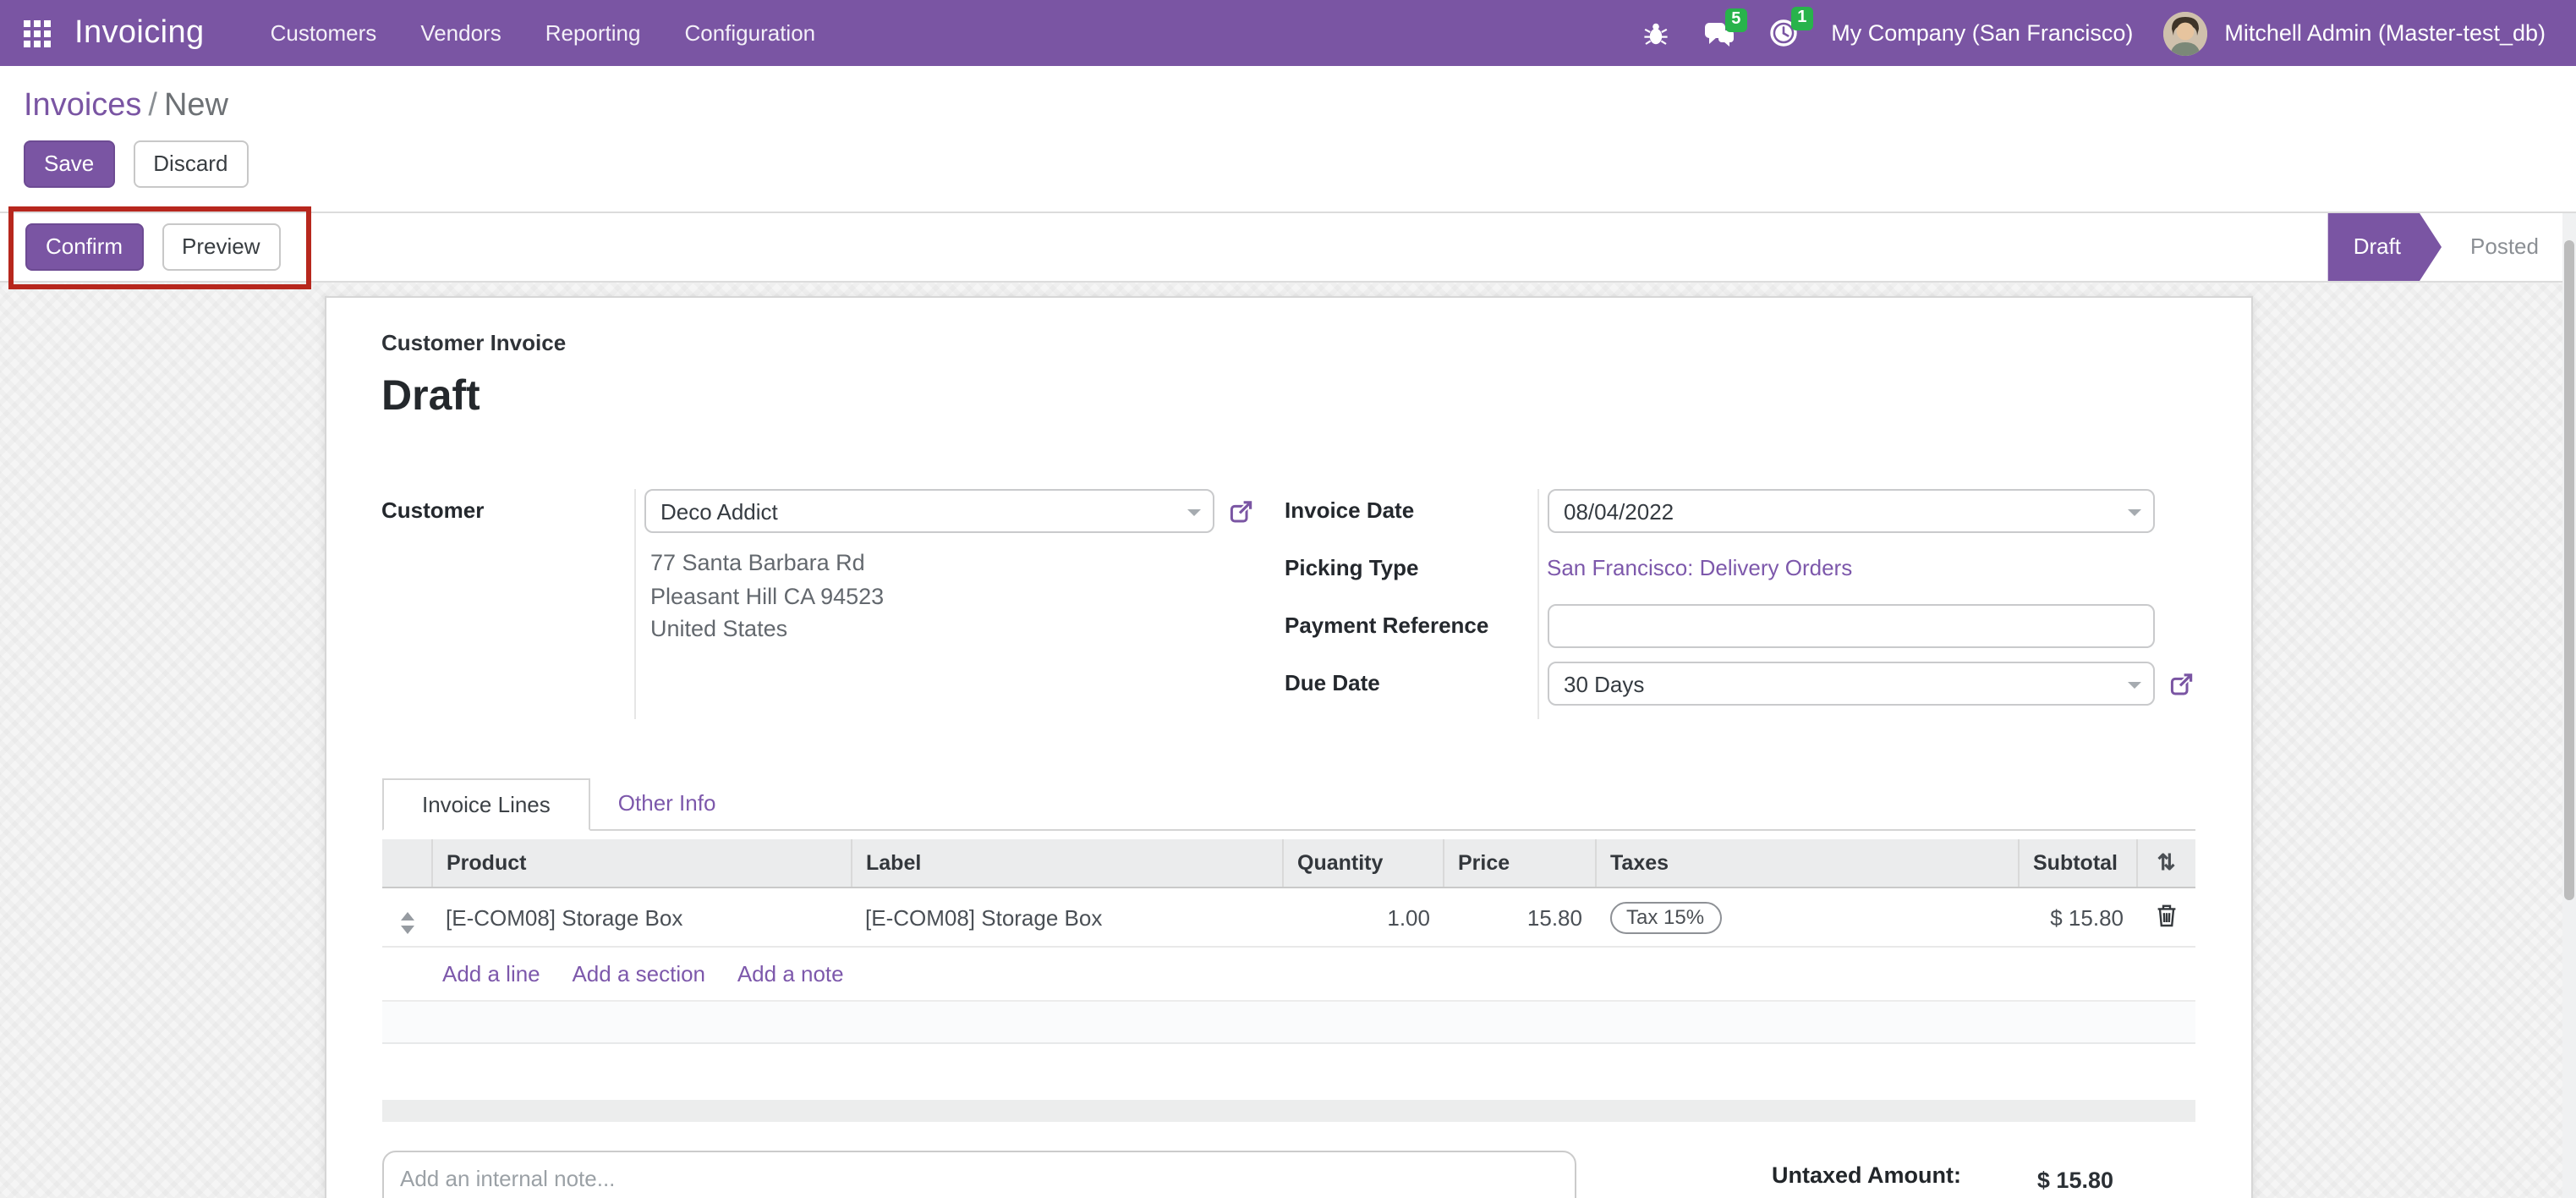 Image resolution: width=2576 pixels, height=1198 pixels. What do you see at coordinates (750, 33) in the screenshot?
I see `menu-configuration: Configuration` at bounding box center [750, 33].